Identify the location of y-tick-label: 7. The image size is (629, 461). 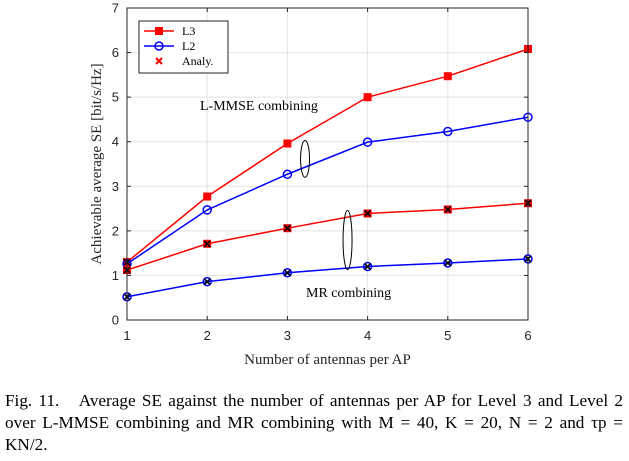
(115, 8).